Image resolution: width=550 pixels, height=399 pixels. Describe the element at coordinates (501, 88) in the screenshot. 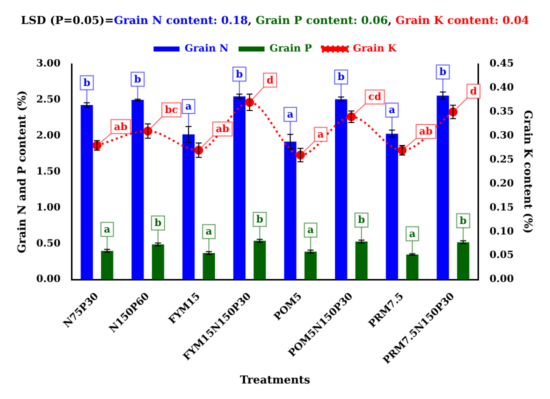

I see `y2-tick-label: 0.40` at that location.